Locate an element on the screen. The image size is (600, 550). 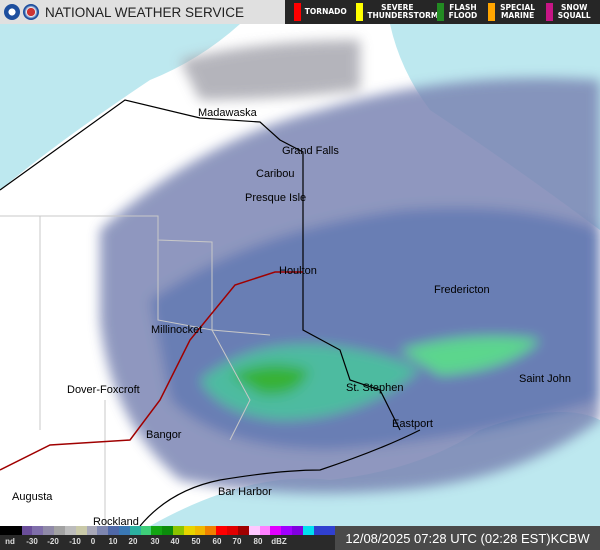
scale-tick-label: 50 is located at coordinates (196, 541).